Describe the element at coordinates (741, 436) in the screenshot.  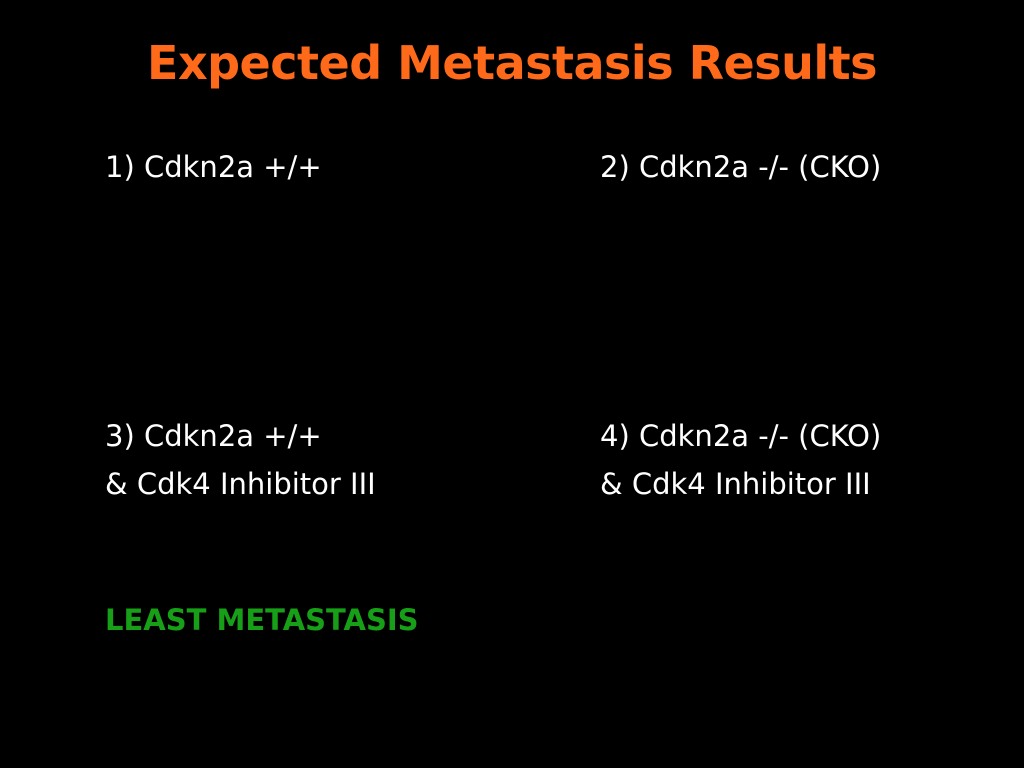
I see `condition-4-label: 4) Cdkn2a -/- (CKO)` at that location.